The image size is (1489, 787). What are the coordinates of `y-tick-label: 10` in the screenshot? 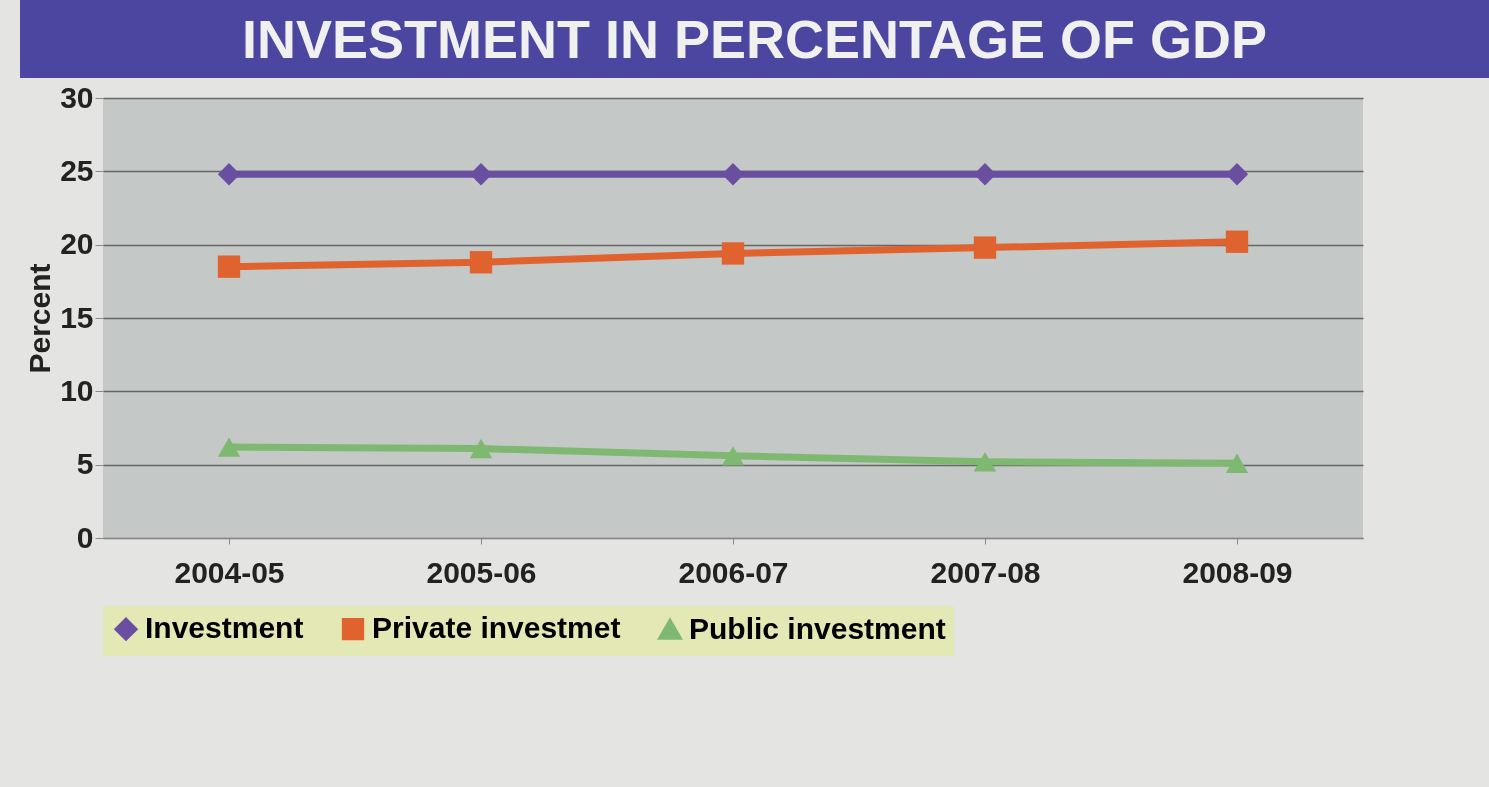 It's located at (77, 390).